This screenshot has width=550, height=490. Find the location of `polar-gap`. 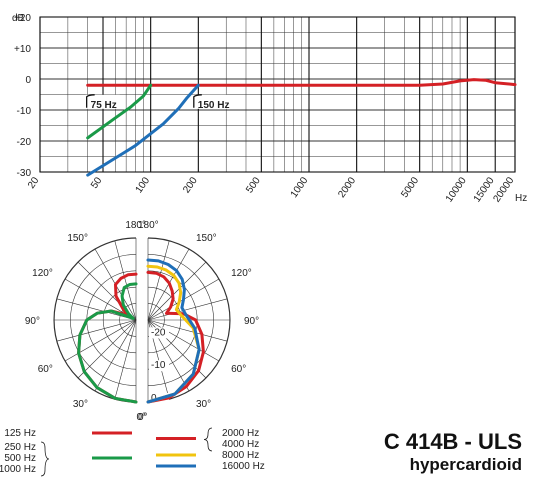

polar-gap is located at coordinates (142, 320).